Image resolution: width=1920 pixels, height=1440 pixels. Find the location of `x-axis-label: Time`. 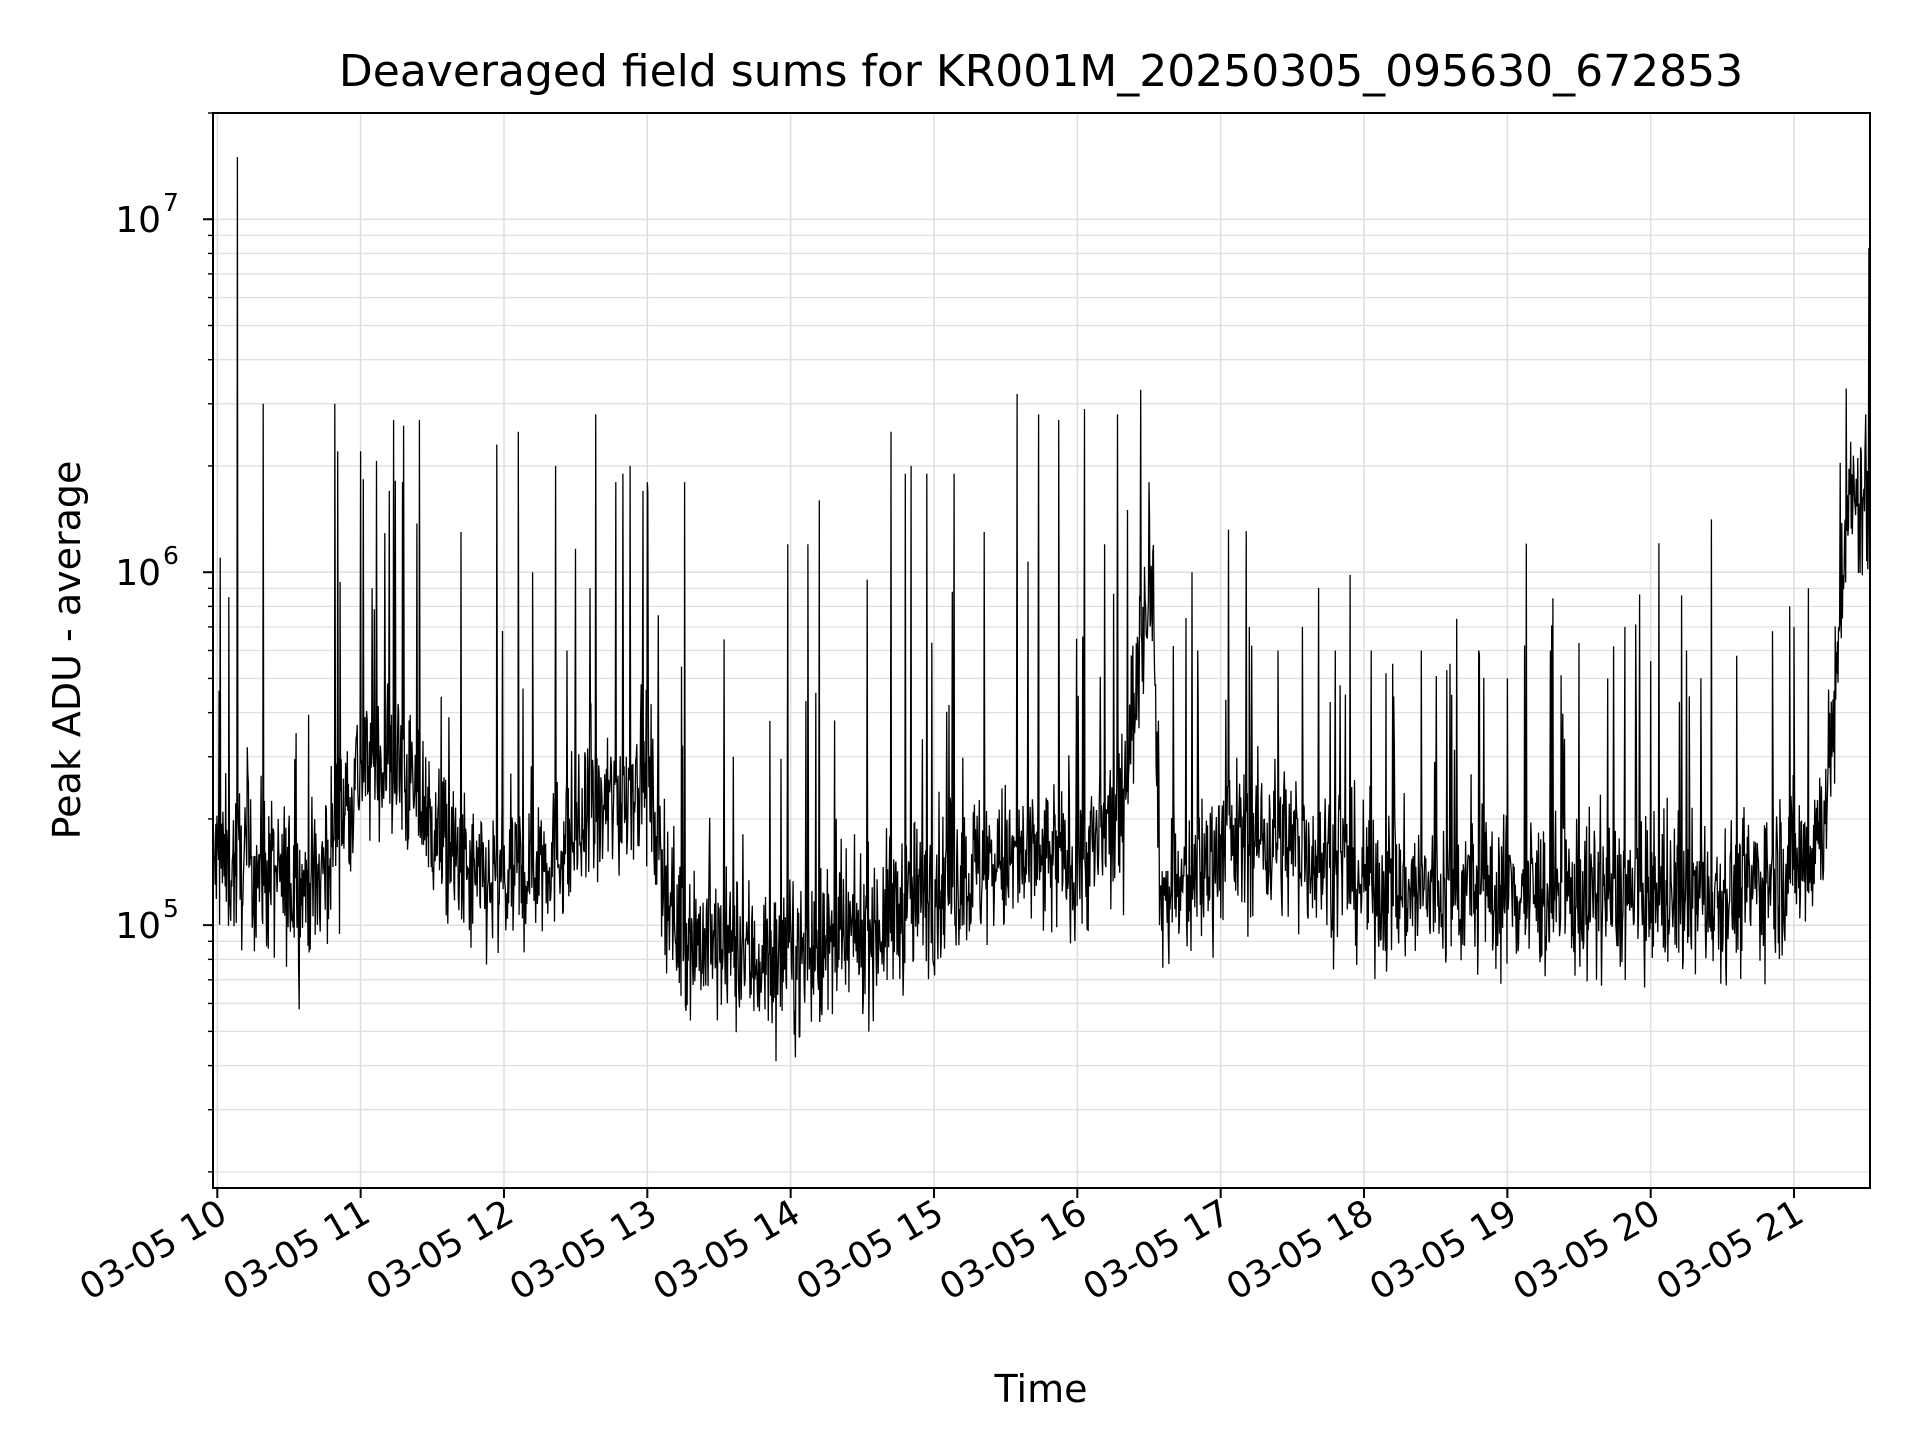

x-axis-label: Time is located at coordinates (1041, 1389).